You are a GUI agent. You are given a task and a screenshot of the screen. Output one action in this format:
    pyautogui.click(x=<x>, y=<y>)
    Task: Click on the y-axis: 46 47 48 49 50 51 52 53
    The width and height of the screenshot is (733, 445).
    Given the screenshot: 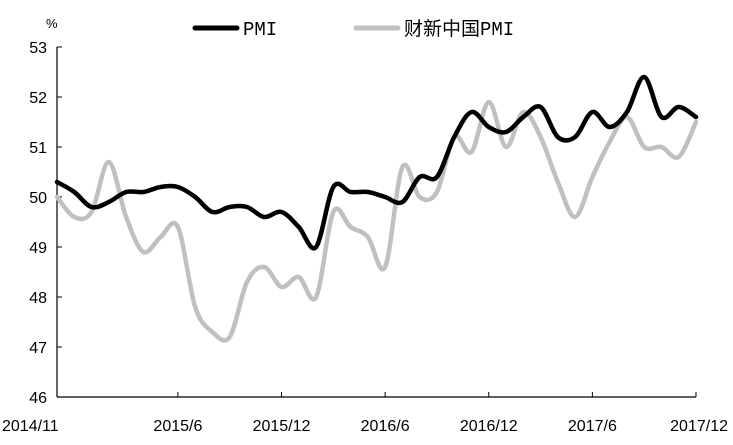 What is the action you would take?
    pyautogui.click(x=45, y=223)
    